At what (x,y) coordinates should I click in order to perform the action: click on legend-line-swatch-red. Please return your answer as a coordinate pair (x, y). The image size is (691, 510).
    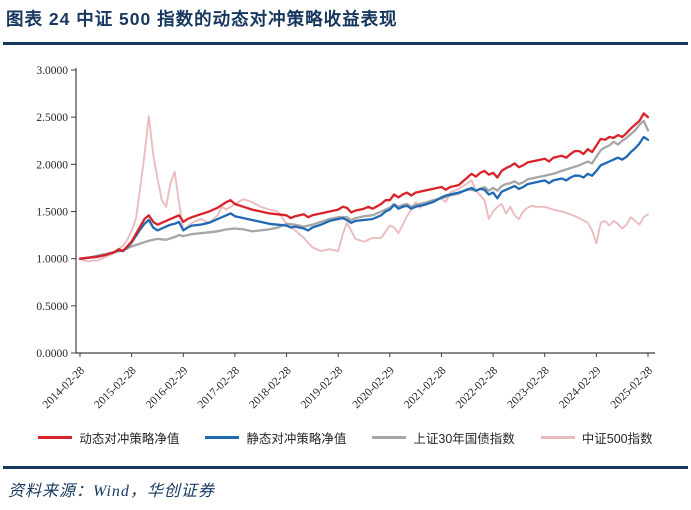
    Looking at the image, I should click on (55, 437).